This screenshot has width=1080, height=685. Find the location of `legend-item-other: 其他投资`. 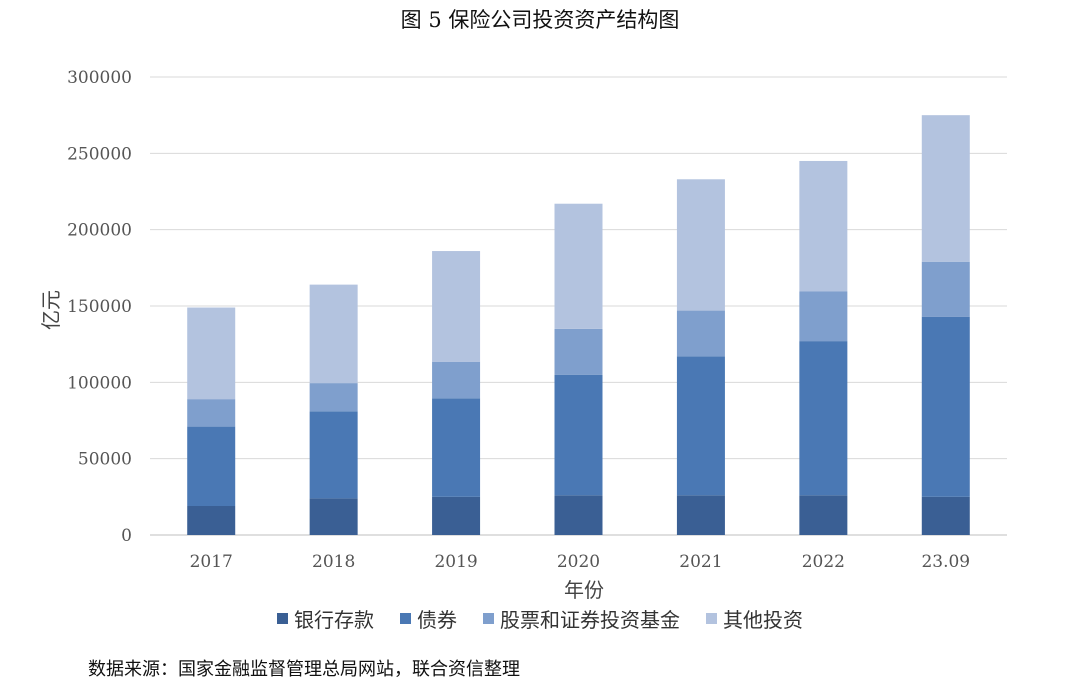

legend-item-other: 其他投资 is located at coordinates (754, 618).